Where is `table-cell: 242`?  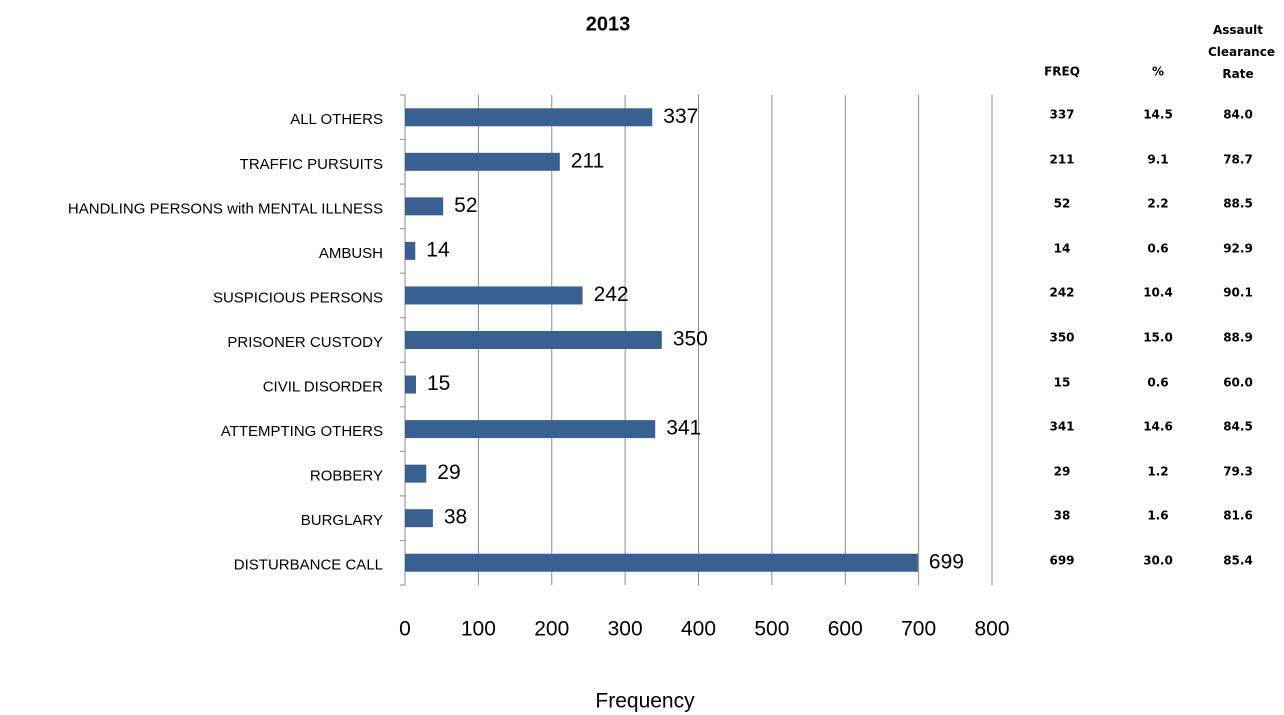
table-cell: 242 is located at coordinates (1062, 292).